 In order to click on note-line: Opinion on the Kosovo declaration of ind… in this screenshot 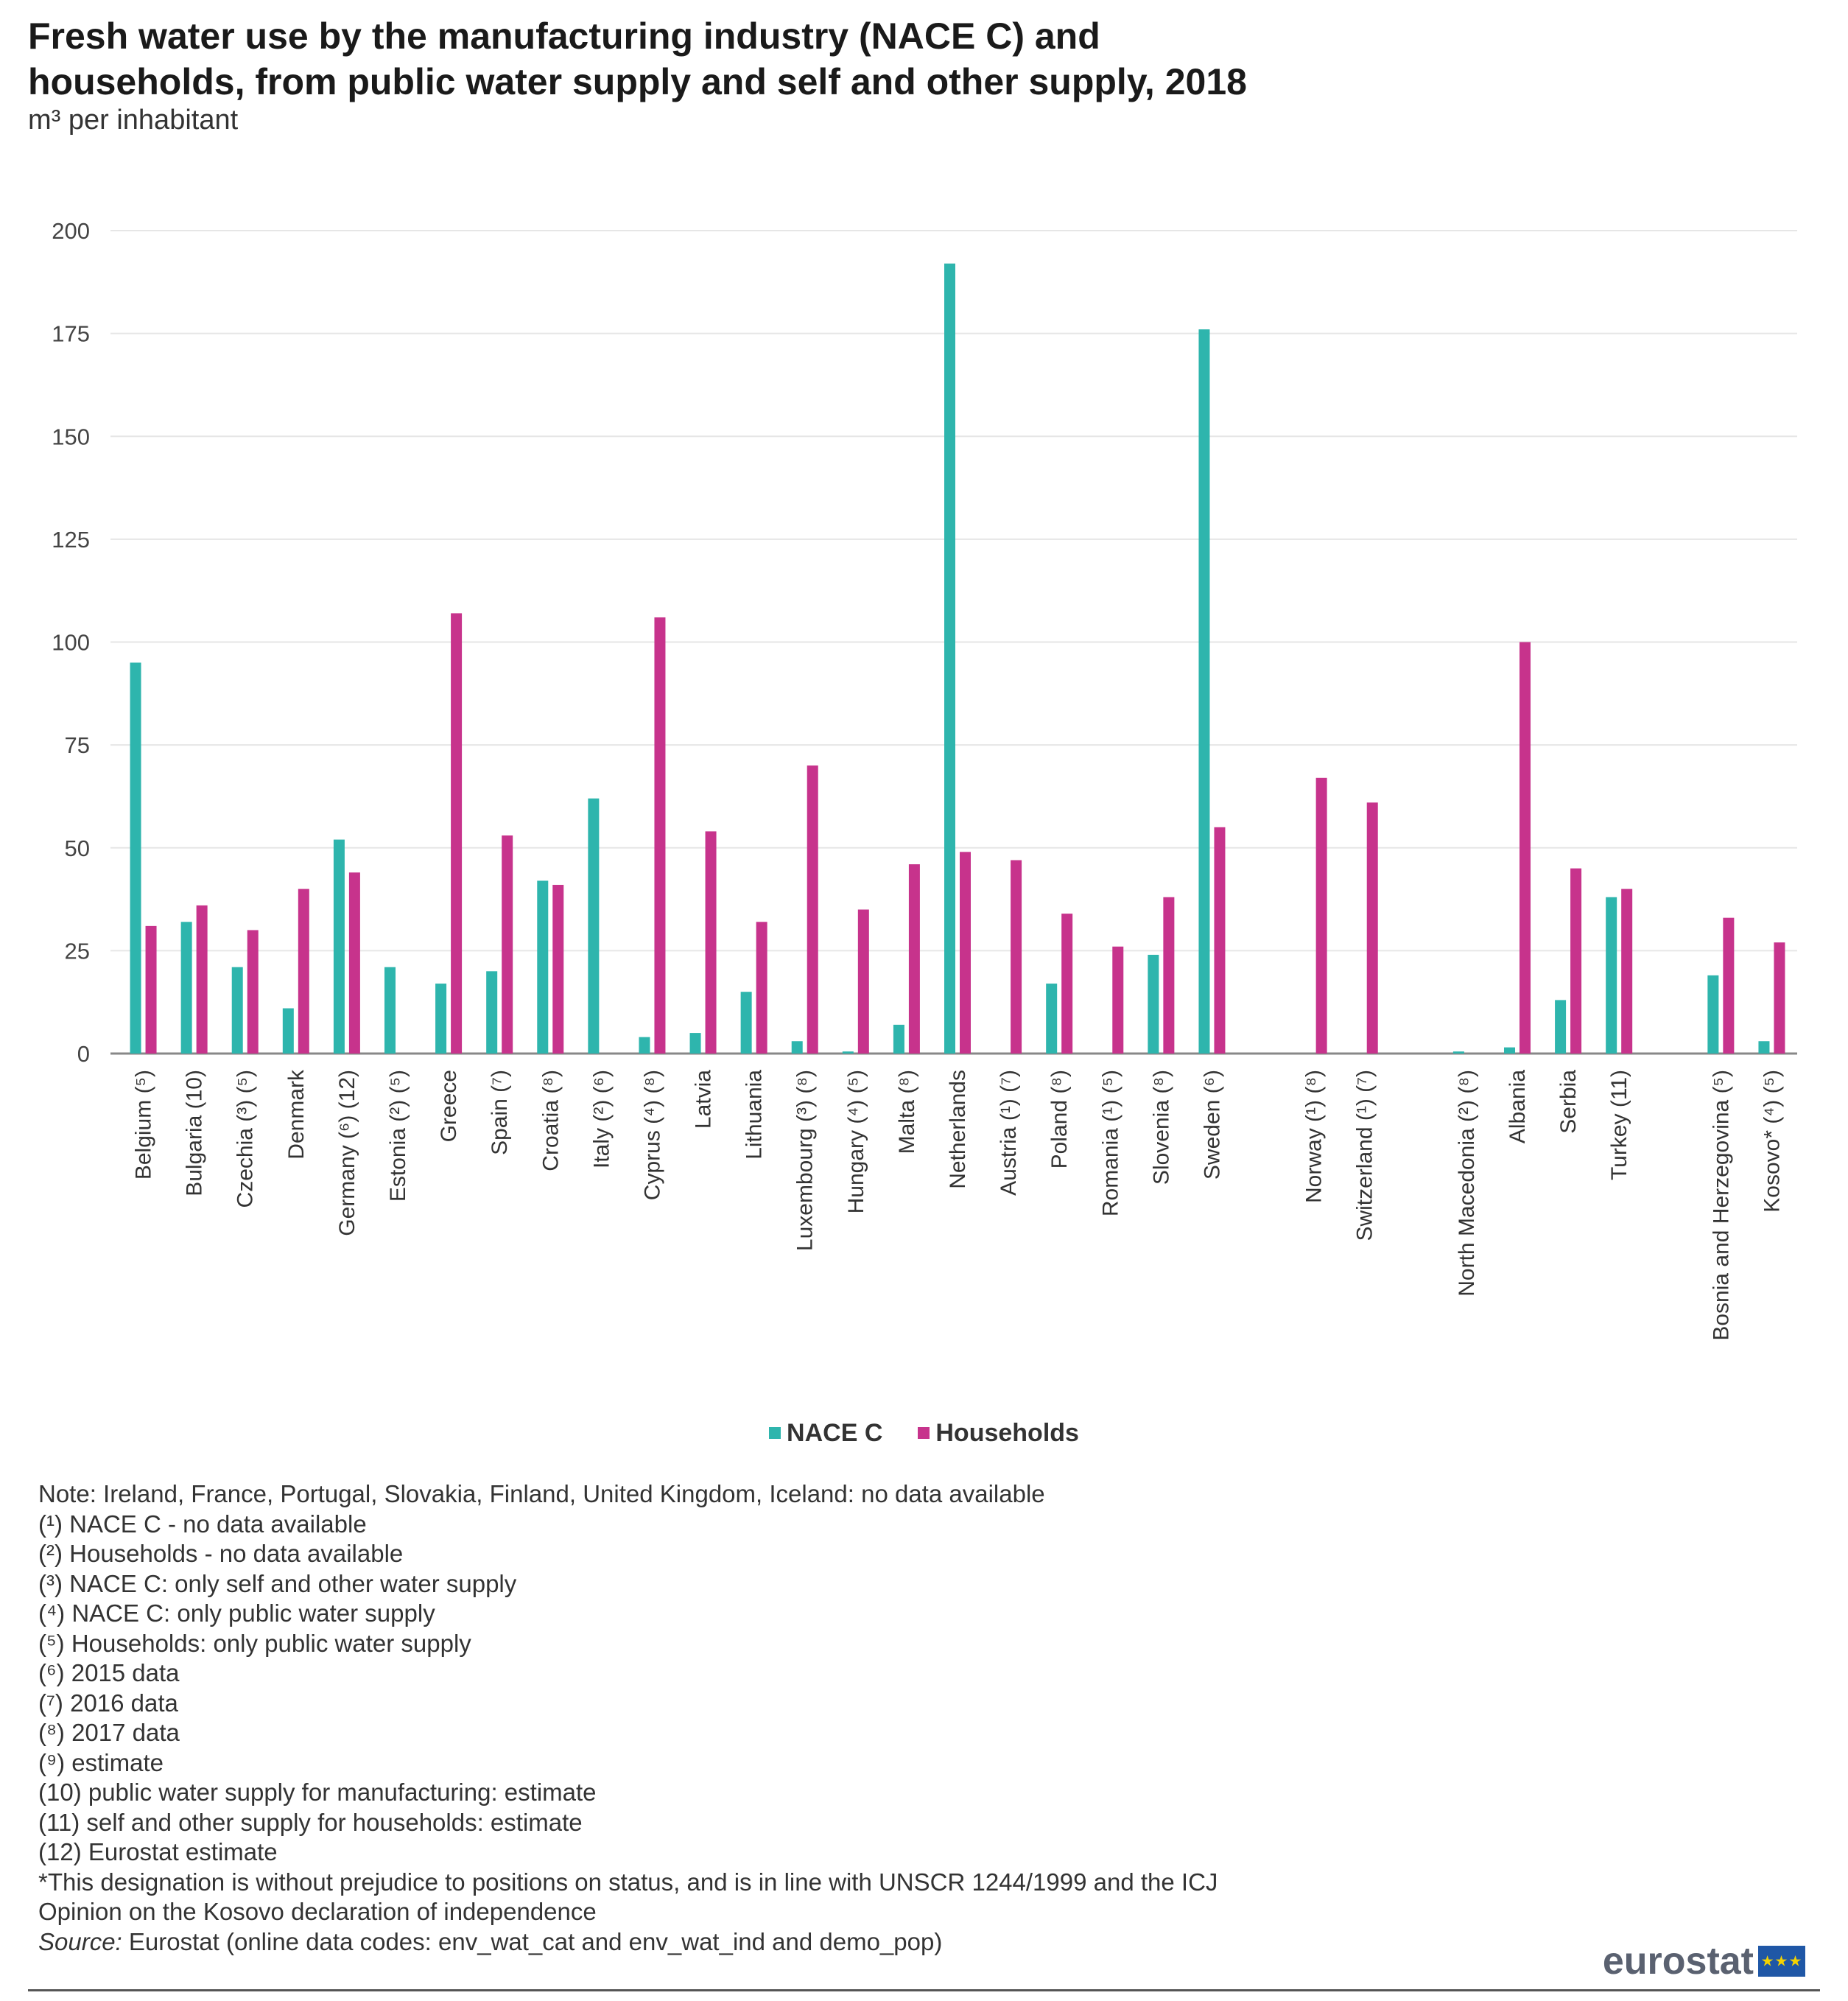, I will do `click(317, 1912)`.